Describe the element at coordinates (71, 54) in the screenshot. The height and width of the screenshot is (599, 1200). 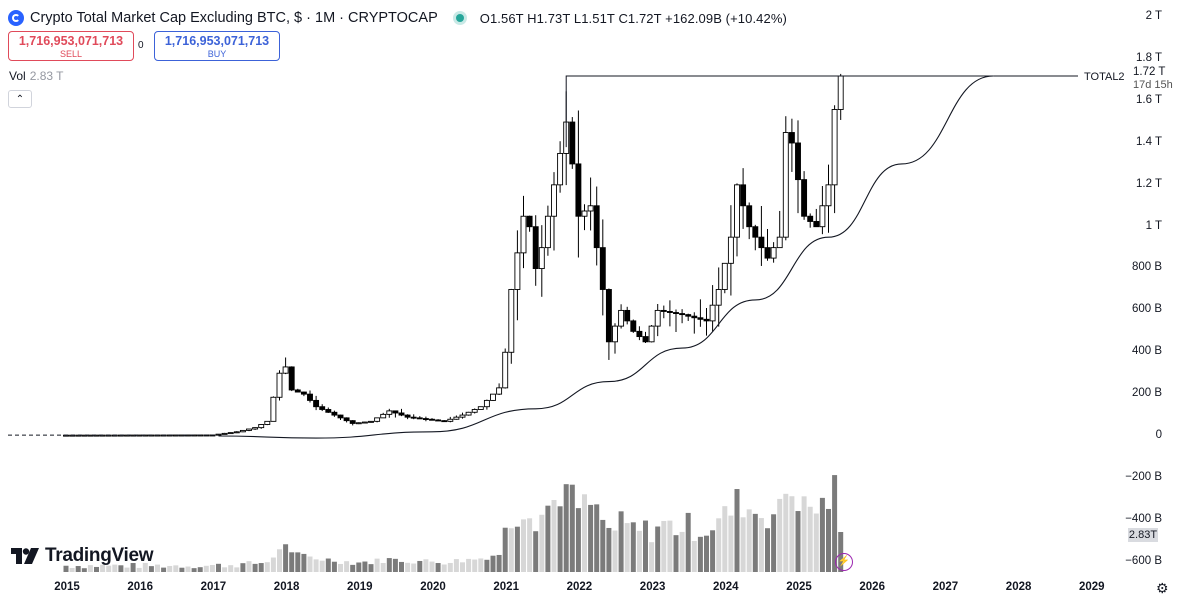
I see `sell-label: SELL` at that location.